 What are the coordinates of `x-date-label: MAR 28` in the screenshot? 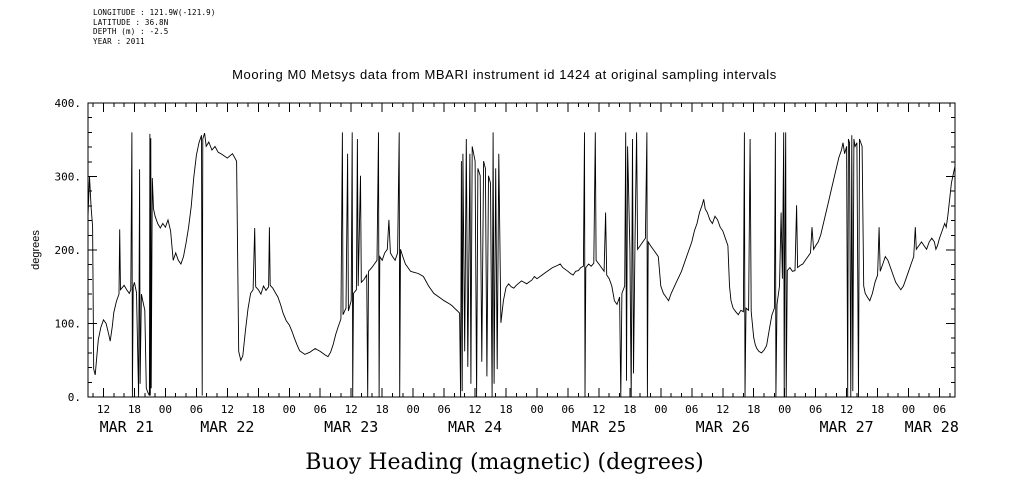 It's located at (932, 427).